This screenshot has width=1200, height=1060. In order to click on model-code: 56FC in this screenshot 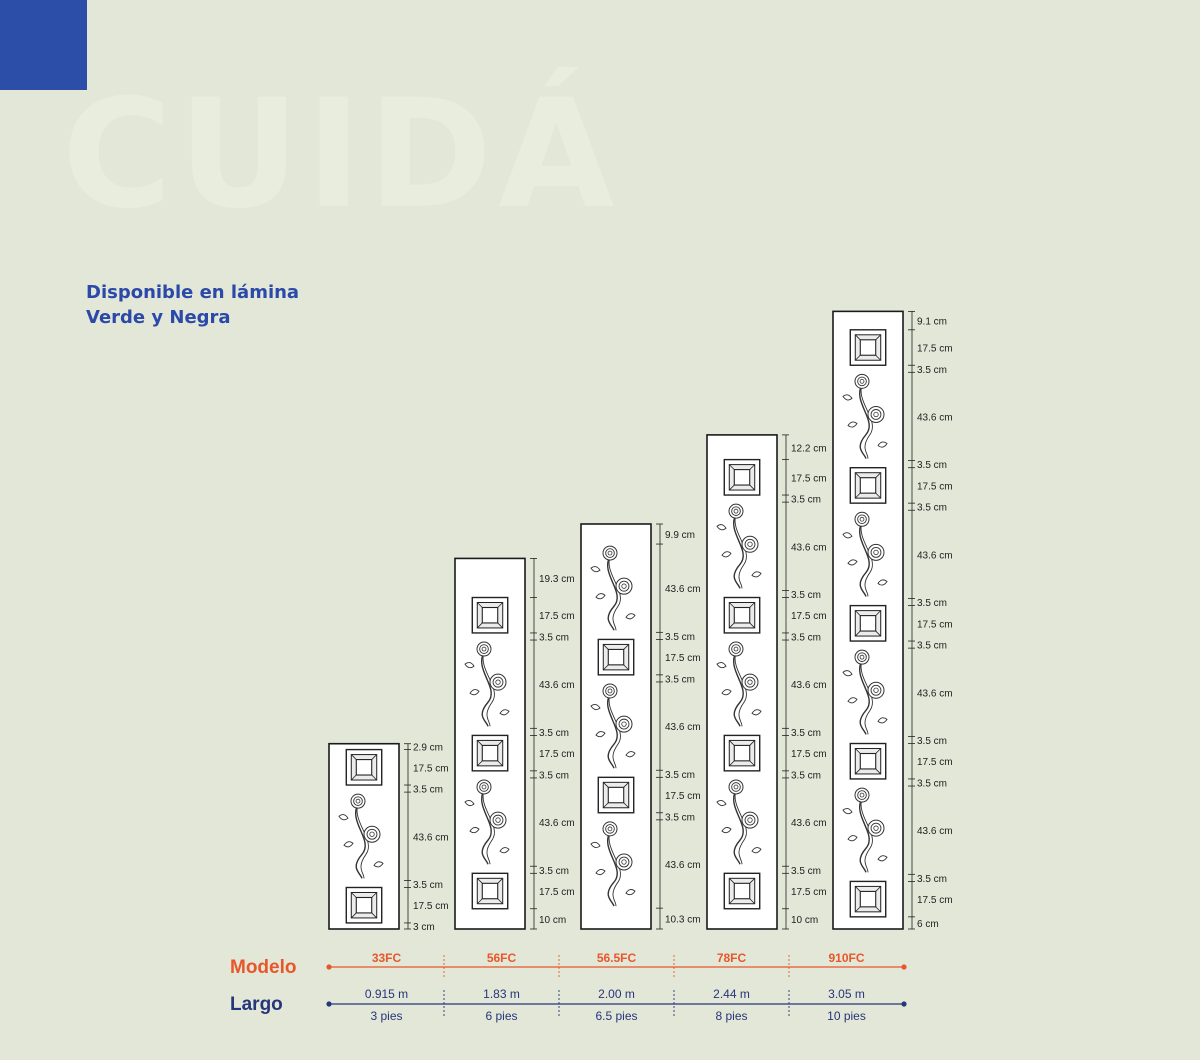, I will do `click(502, 958)`.